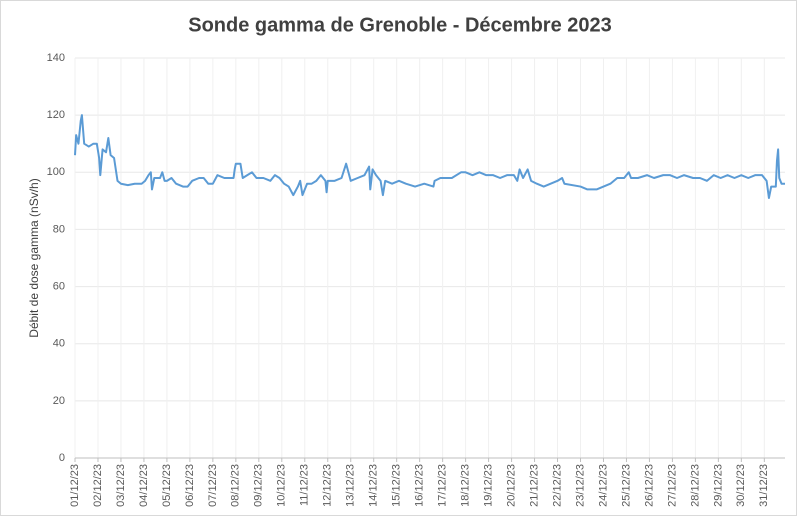 Image resolution: width=797 pixels, height=516 pixels. I want to click on y-tick-label: 80, so click(59, 229).